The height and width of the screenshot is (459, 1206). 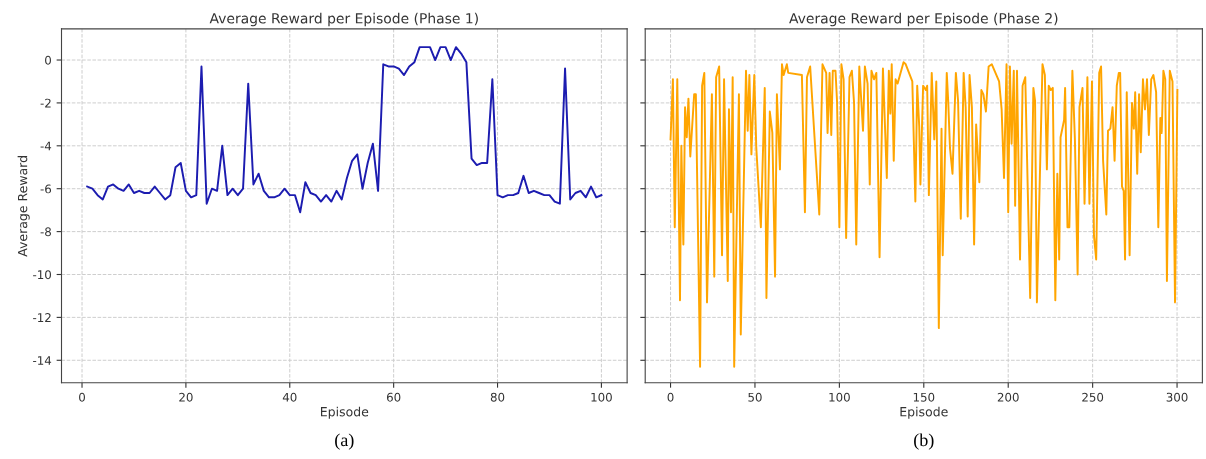 I want to click on chart-title: Average Reward per Episode (Phase 1), so click(x=343, y=19).